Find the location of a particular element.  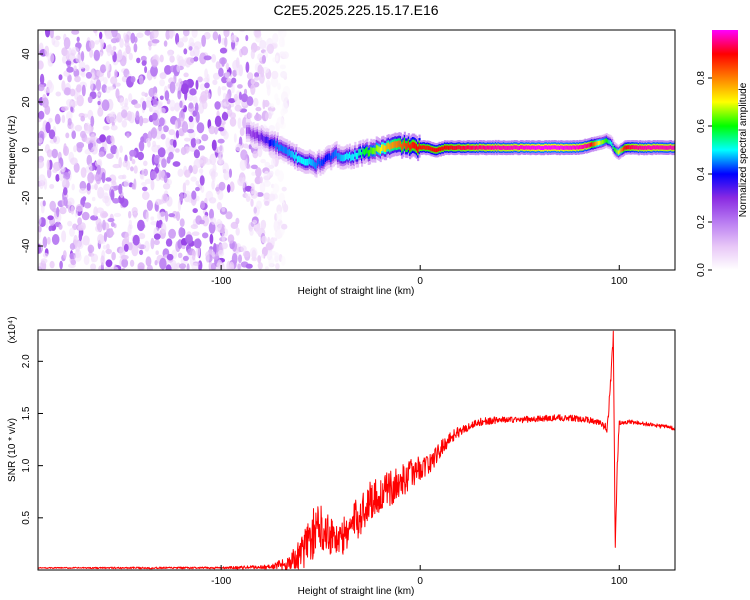

snr-y-axis-label: SNR (10 * v/v) is located at coordinates (12, 450).